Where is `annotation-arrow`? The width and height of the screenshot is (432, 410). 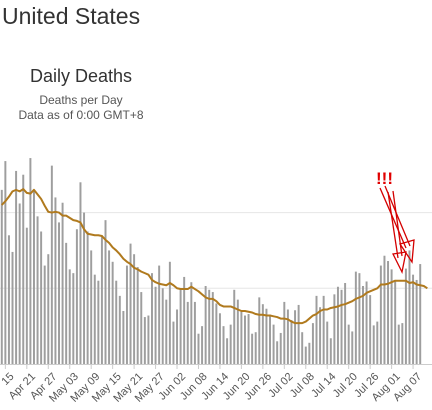
annotation-arrow is located at coordinates (395, 224).